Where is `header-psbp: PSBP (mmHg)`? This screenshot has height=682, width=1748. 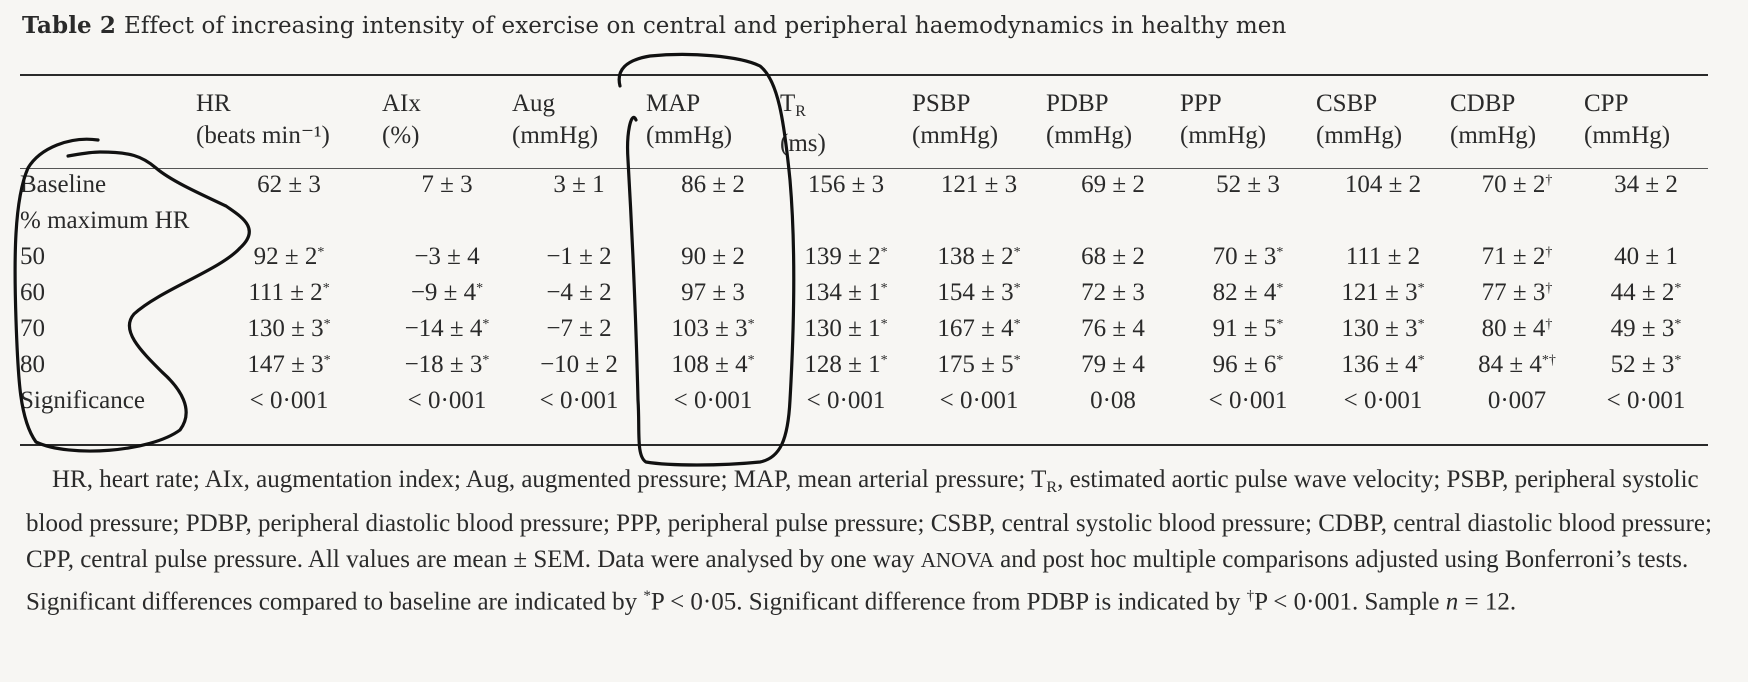 header-psbp: PSBP (mmHg) is located at coordinates (979, 128).